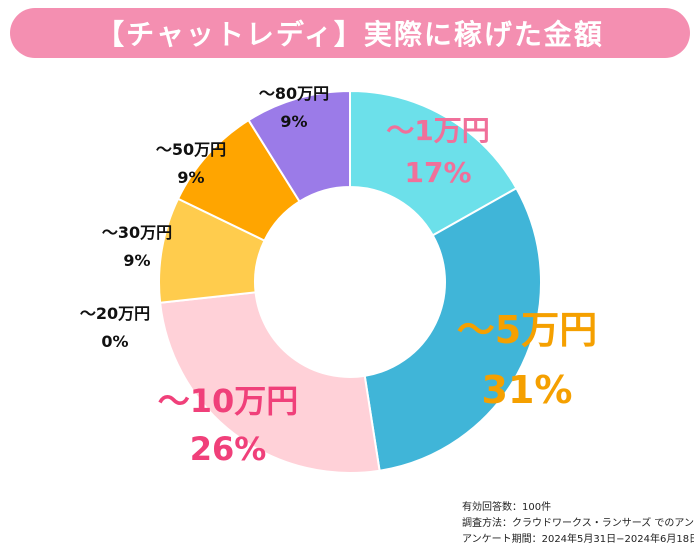 This screenshot has width=700, height=550. I want to click on slice-category-label: ～80万円, so click(294, 93).